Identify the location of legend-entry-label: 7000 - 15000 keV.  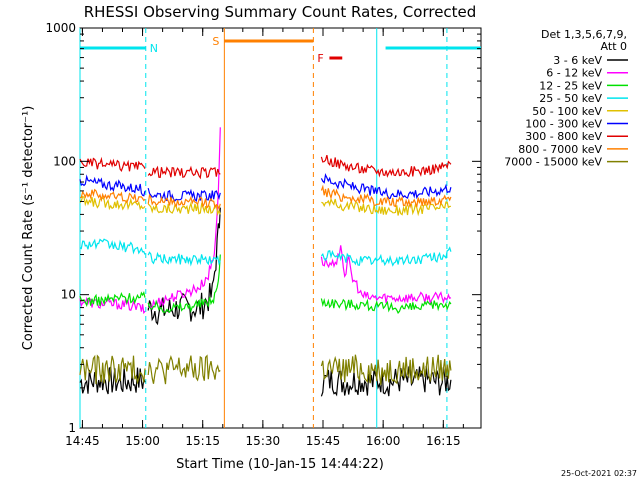
(553, 162).